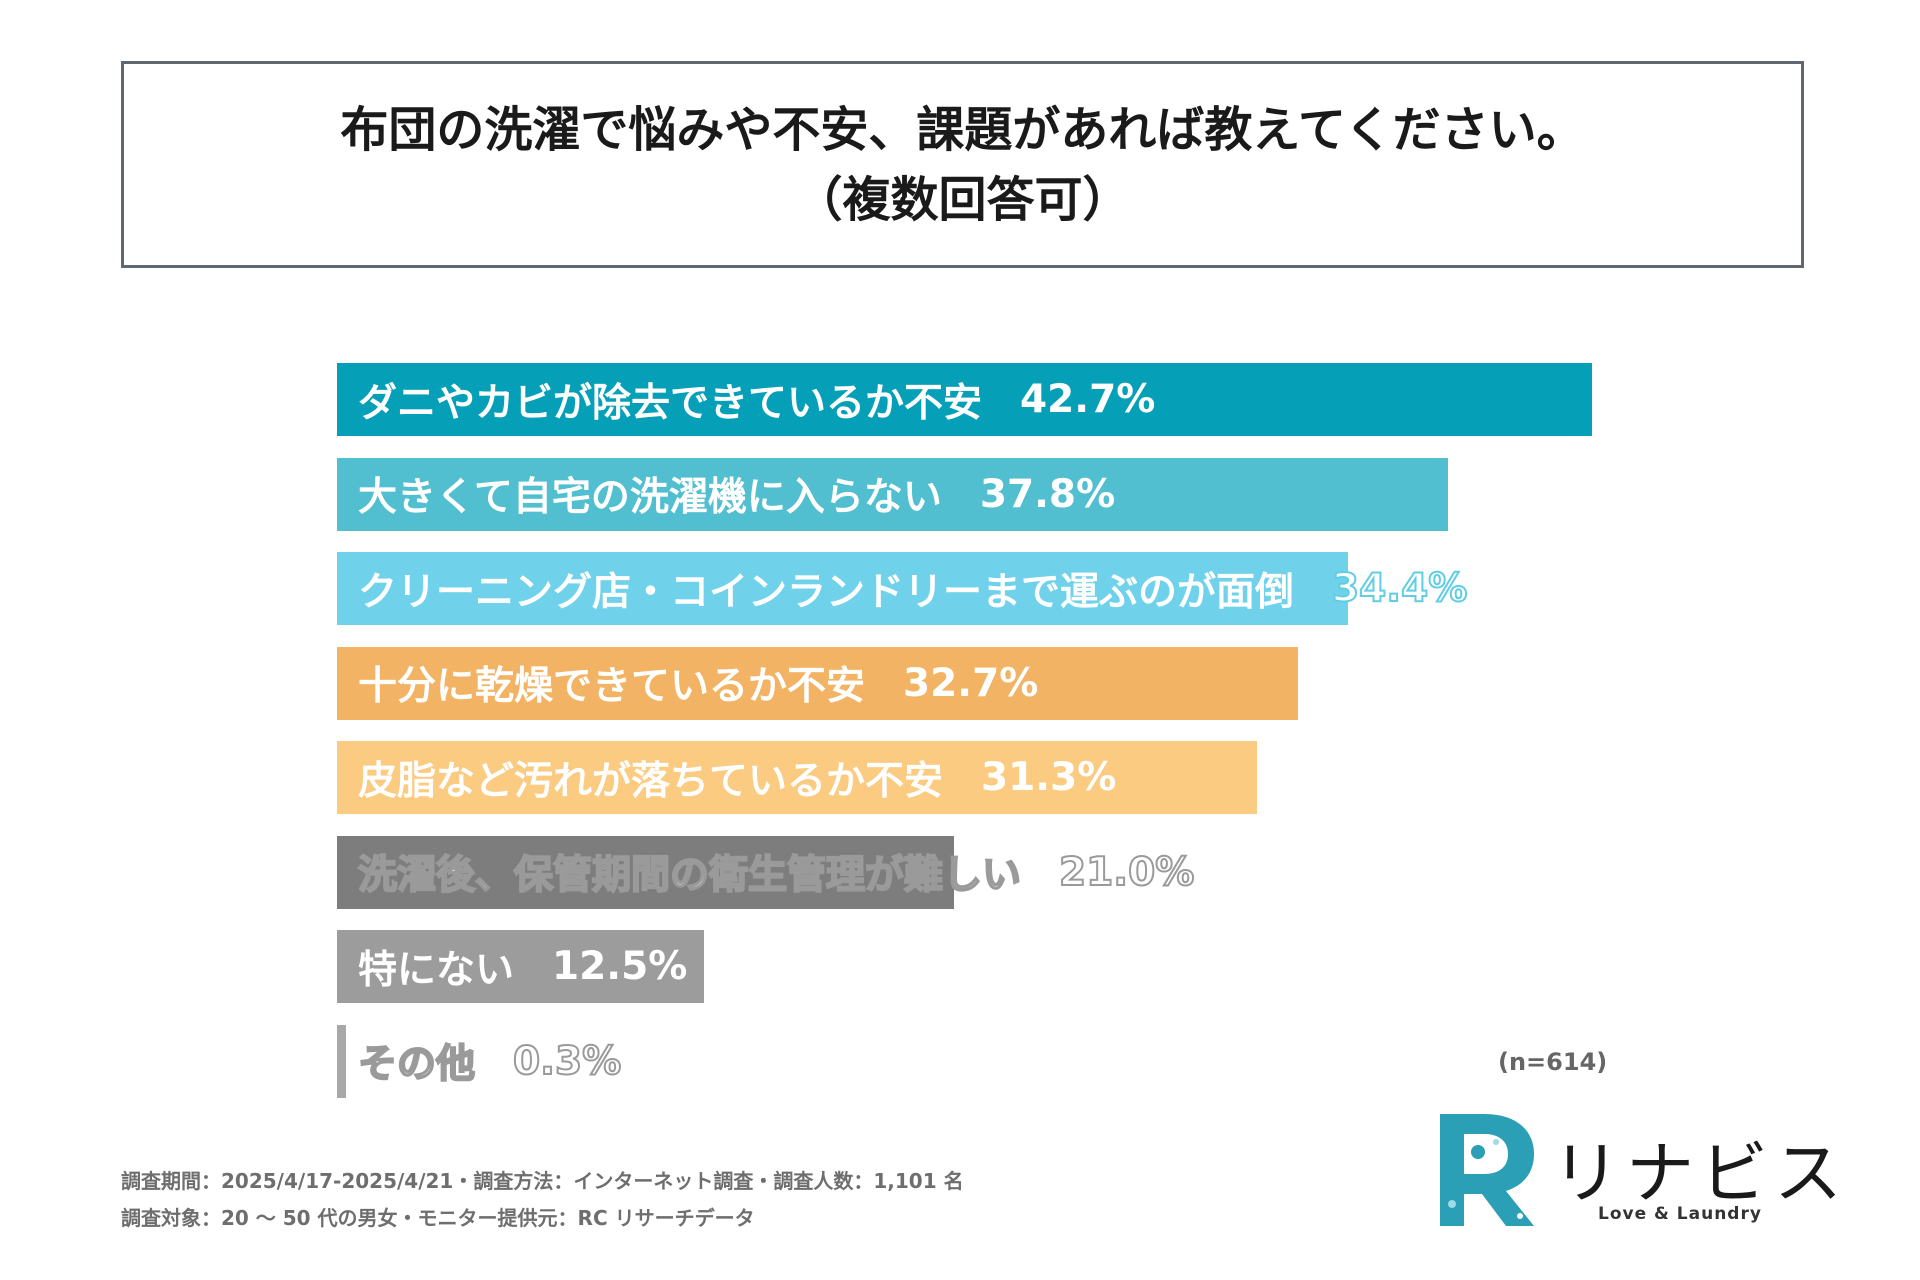 The height and width of the screenshot is (1280, 1920). What do you see at coordinates (1680, 1214) in the screenshot?
I see `logo-tagline: Love & Laundry` at bounding box center [1680, 1214].